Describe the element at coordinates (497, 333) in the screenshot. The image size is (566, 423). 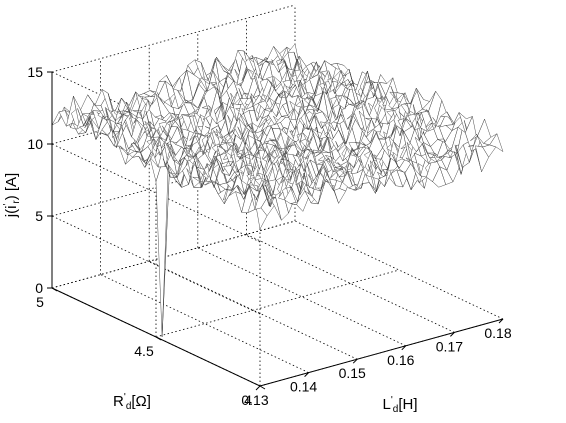
I see `x-tick-label: 0.18` at that location.